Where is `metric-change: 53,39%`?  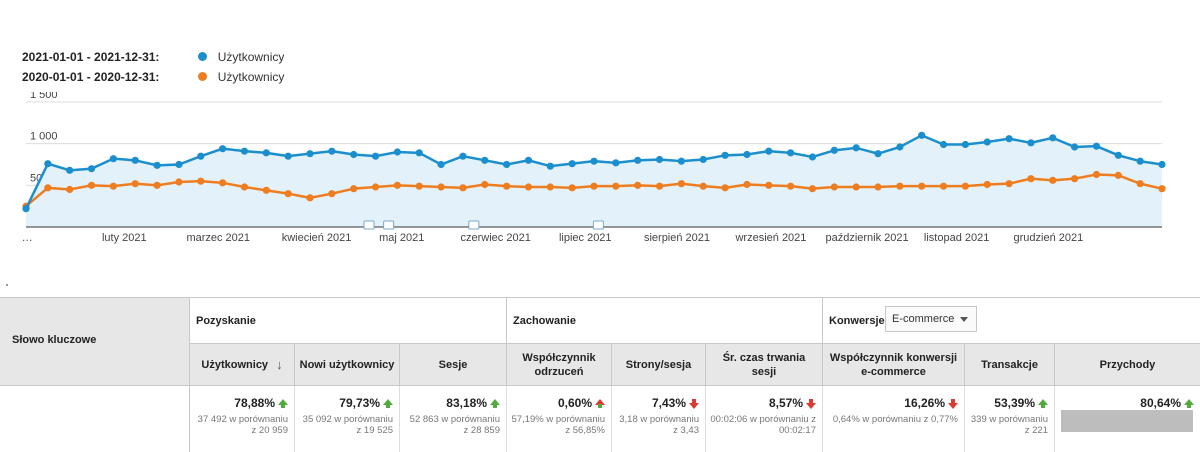
metric-change: 53,39% is located at coordinates (1021, 403).